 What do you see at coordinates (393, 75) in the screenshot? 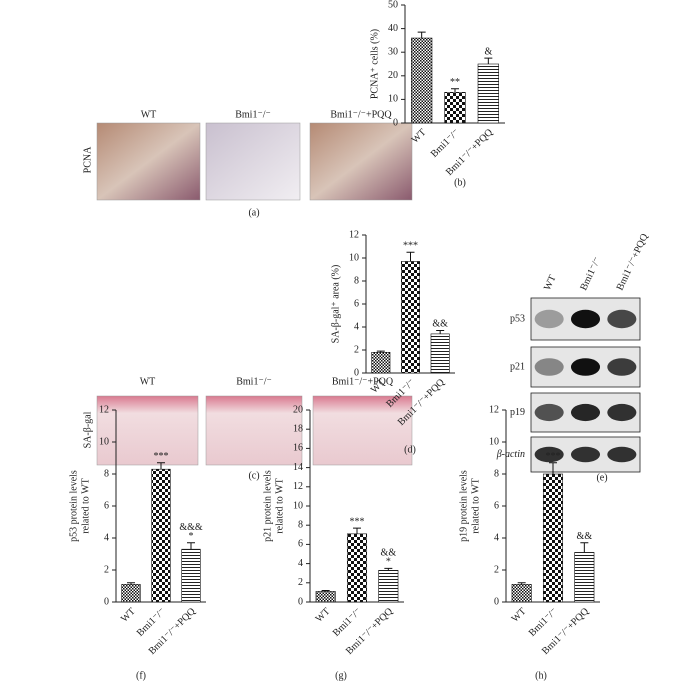
I see `y-tick-label: 20` at bounding box center [393, 75].